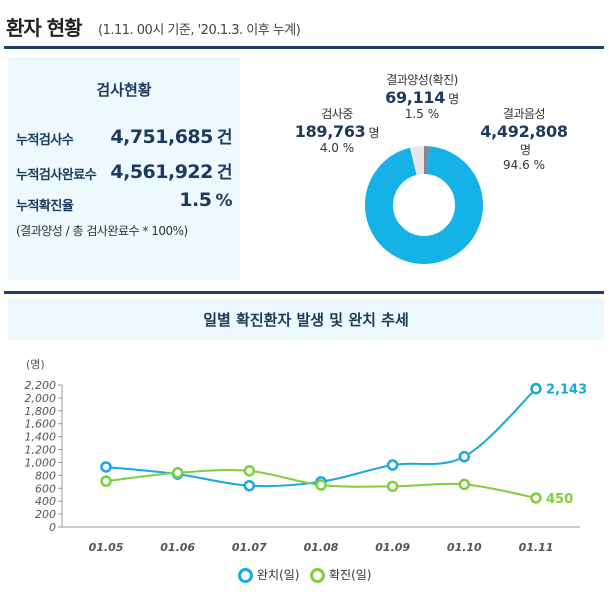 The height and width of the screenshot is (613, 609). I want to click on y-tick-label: 600, so click(45, 488).